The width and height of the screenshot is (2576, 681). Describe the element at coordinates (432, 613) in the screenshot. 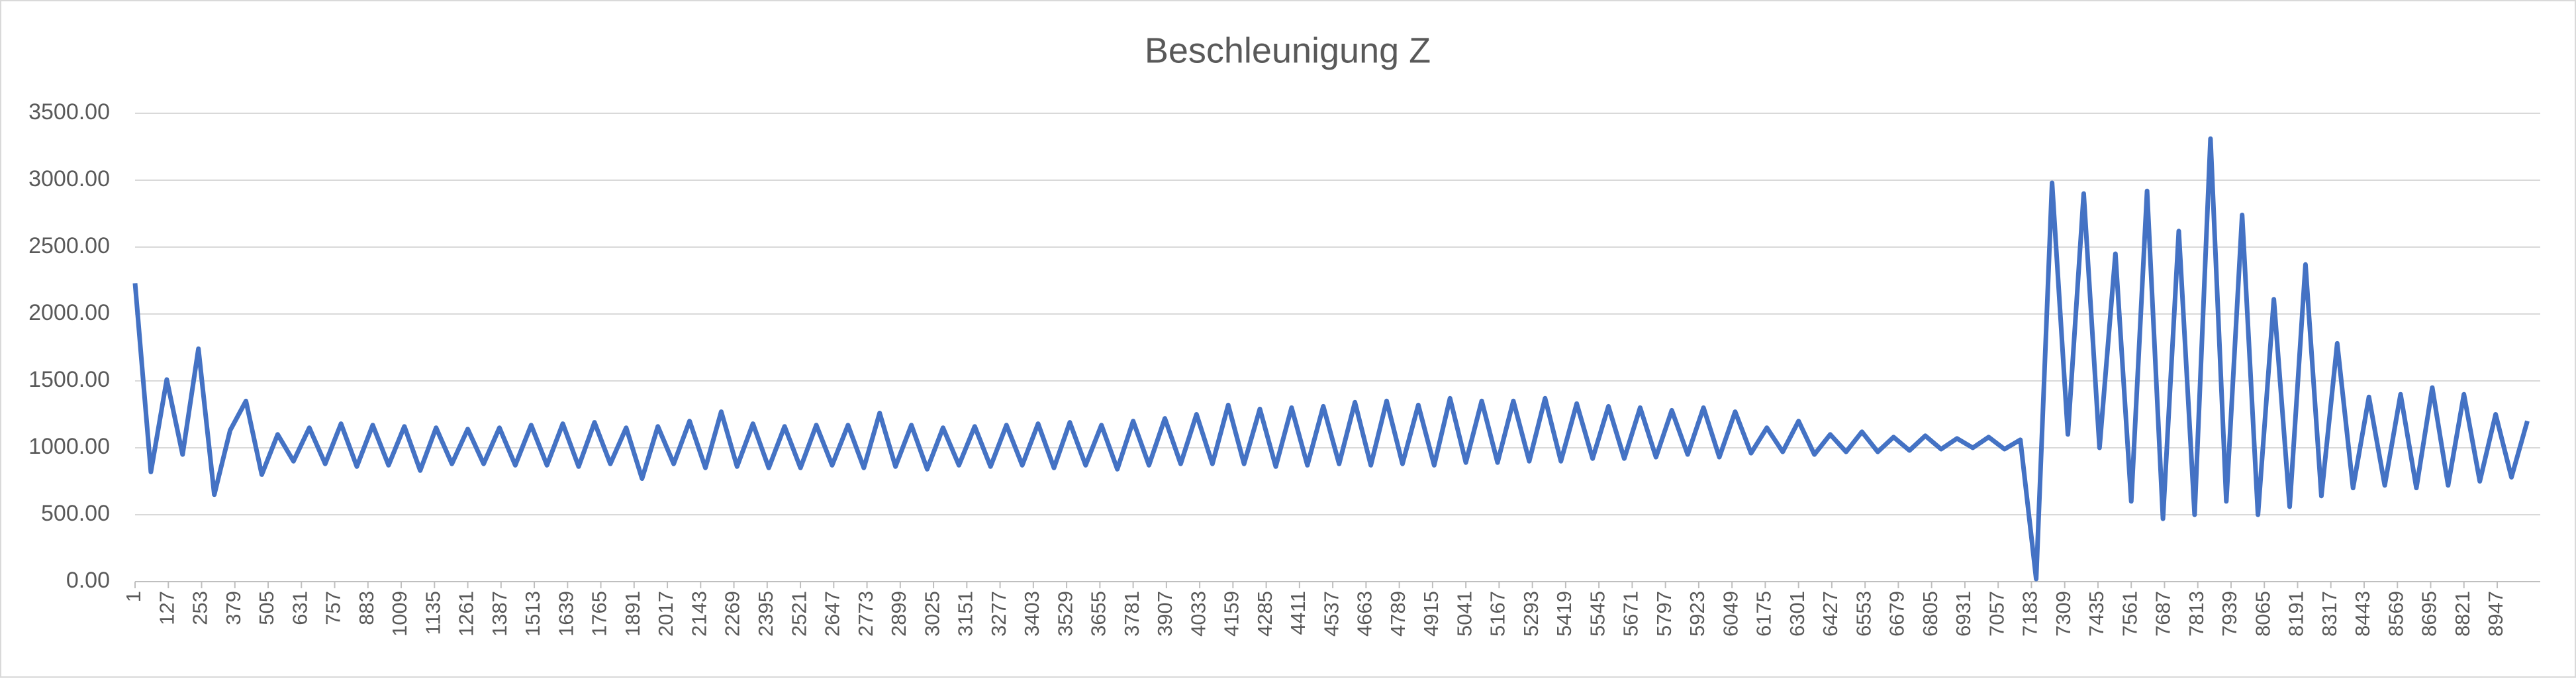

I see `x-tick-label: 1135` at that location.